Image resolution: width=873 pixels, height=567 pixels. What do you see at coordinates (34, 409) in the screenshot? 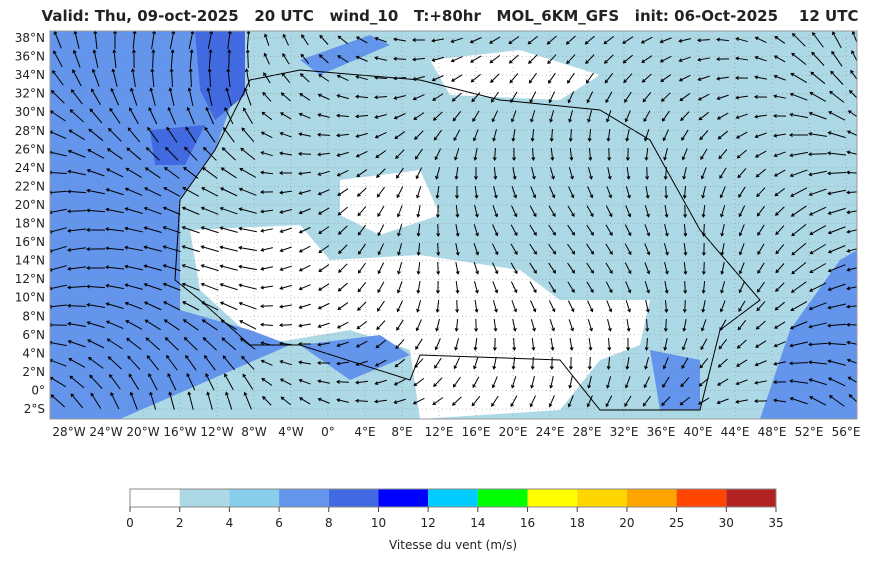
I see `lat-label: 2°S` at bounding box center [34, 409].